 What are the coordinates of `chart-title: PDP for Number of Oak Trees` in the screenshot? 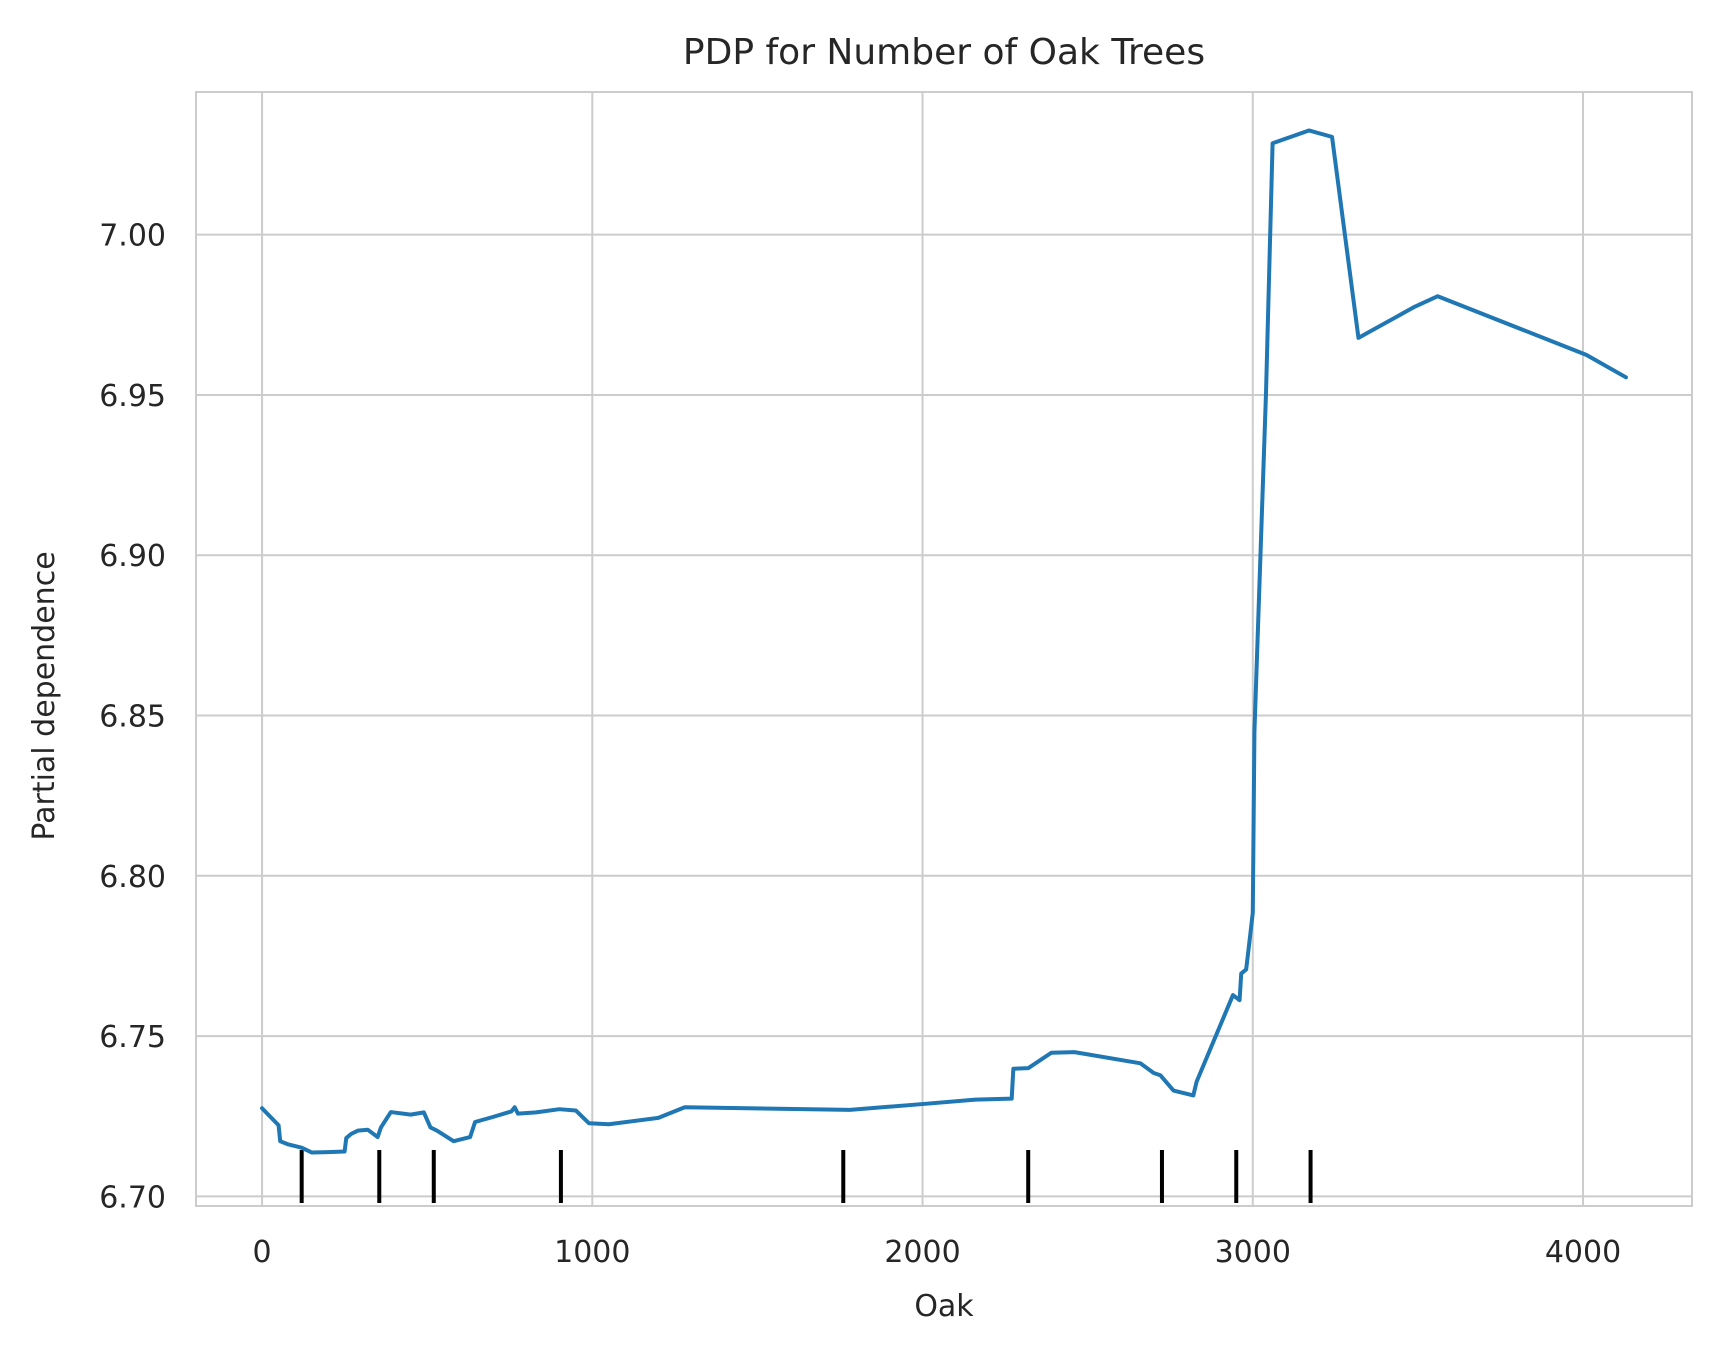 It's located at (944, 52).